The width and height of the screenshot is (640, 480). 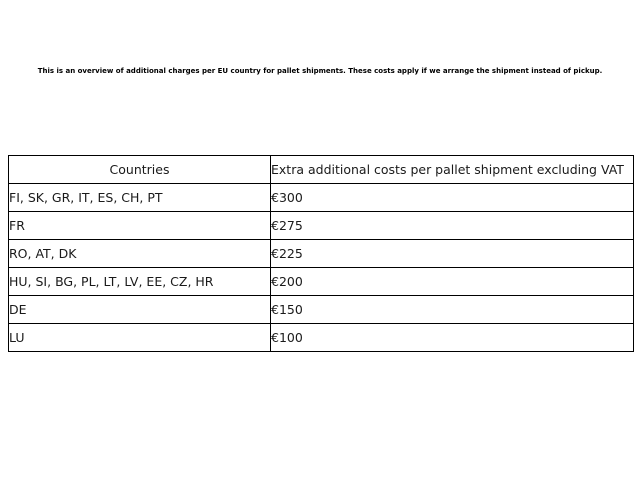 What do you see at coordinates (139, 197) in the screenshot?
I see `countries-cell: FI, SK, GR, IT, ES, CH, PT` at bounding box center [139, 197].